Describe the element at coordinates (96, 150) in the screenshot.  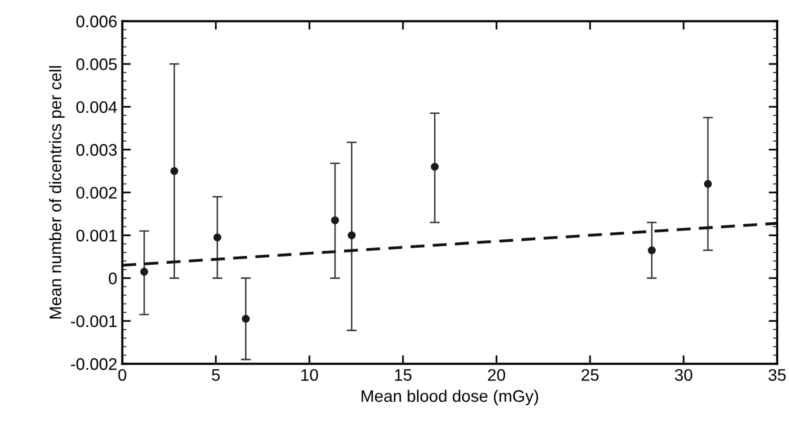
I see `y-tick-label: 0.003` at that location.